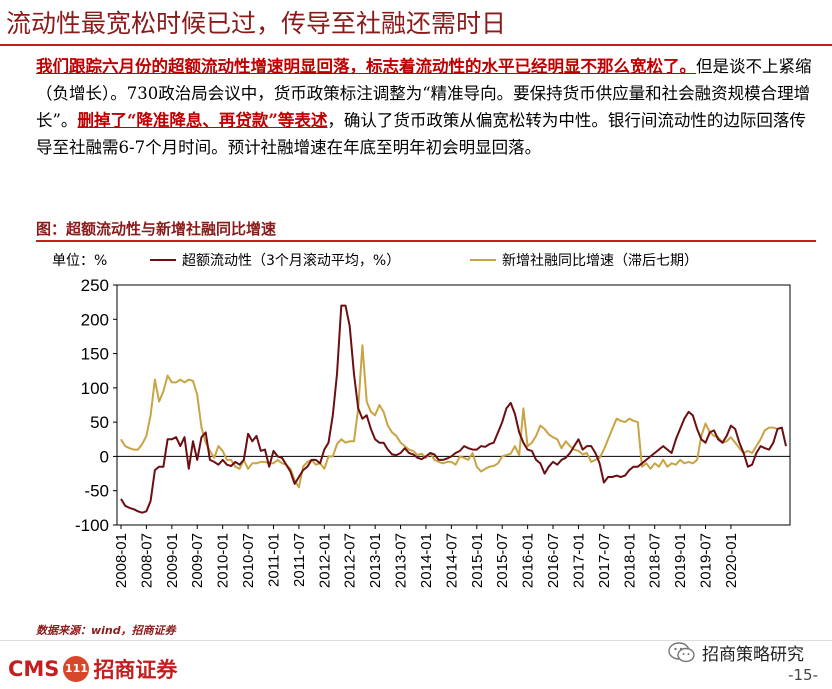  Describe the element at coordinates (95, 319) in the screenshot. I see `y-tick-label: 200` at that location.